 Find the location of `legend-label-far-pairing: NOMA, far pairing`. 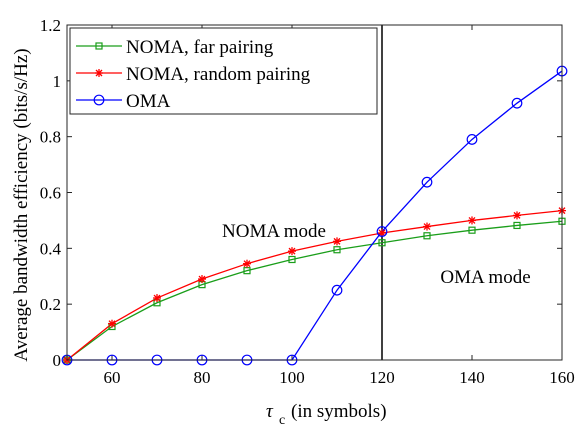

legend-label-far-pairing: NOMA, far pairing is located at coordinates (200, 47).